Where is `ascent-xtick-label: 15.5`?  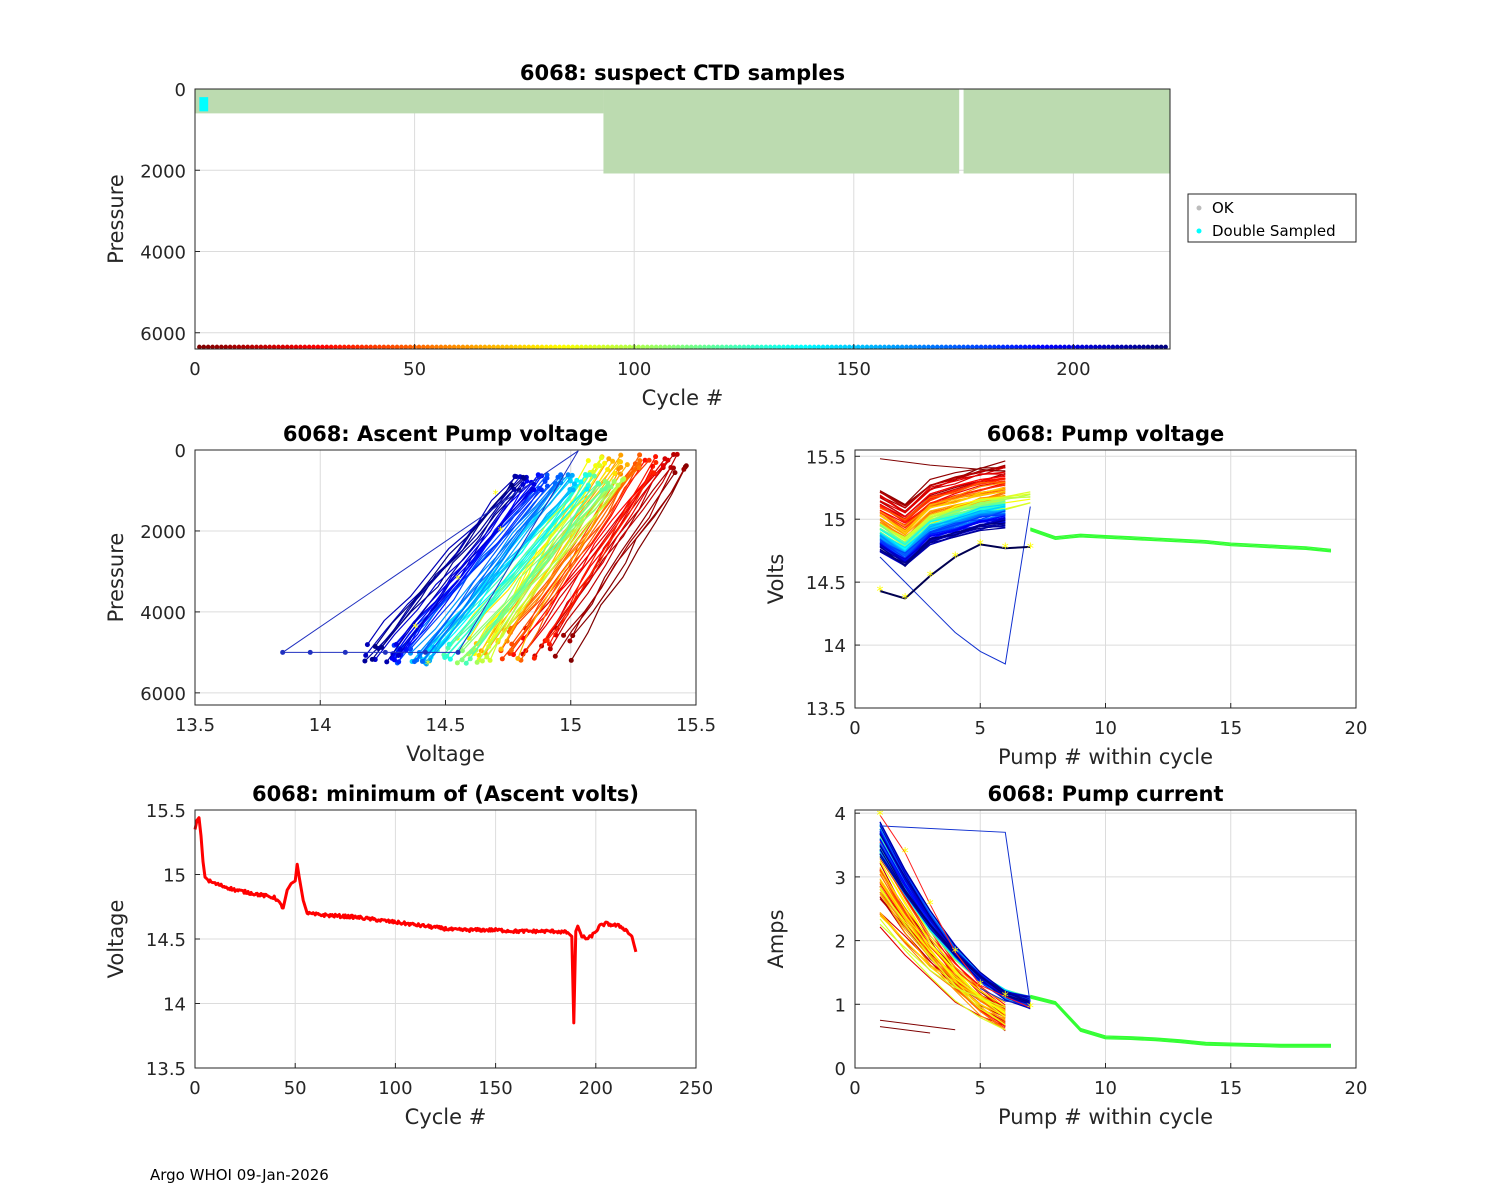 ascent-xtick-label: 15.5 is located at coordinates (696, 725).